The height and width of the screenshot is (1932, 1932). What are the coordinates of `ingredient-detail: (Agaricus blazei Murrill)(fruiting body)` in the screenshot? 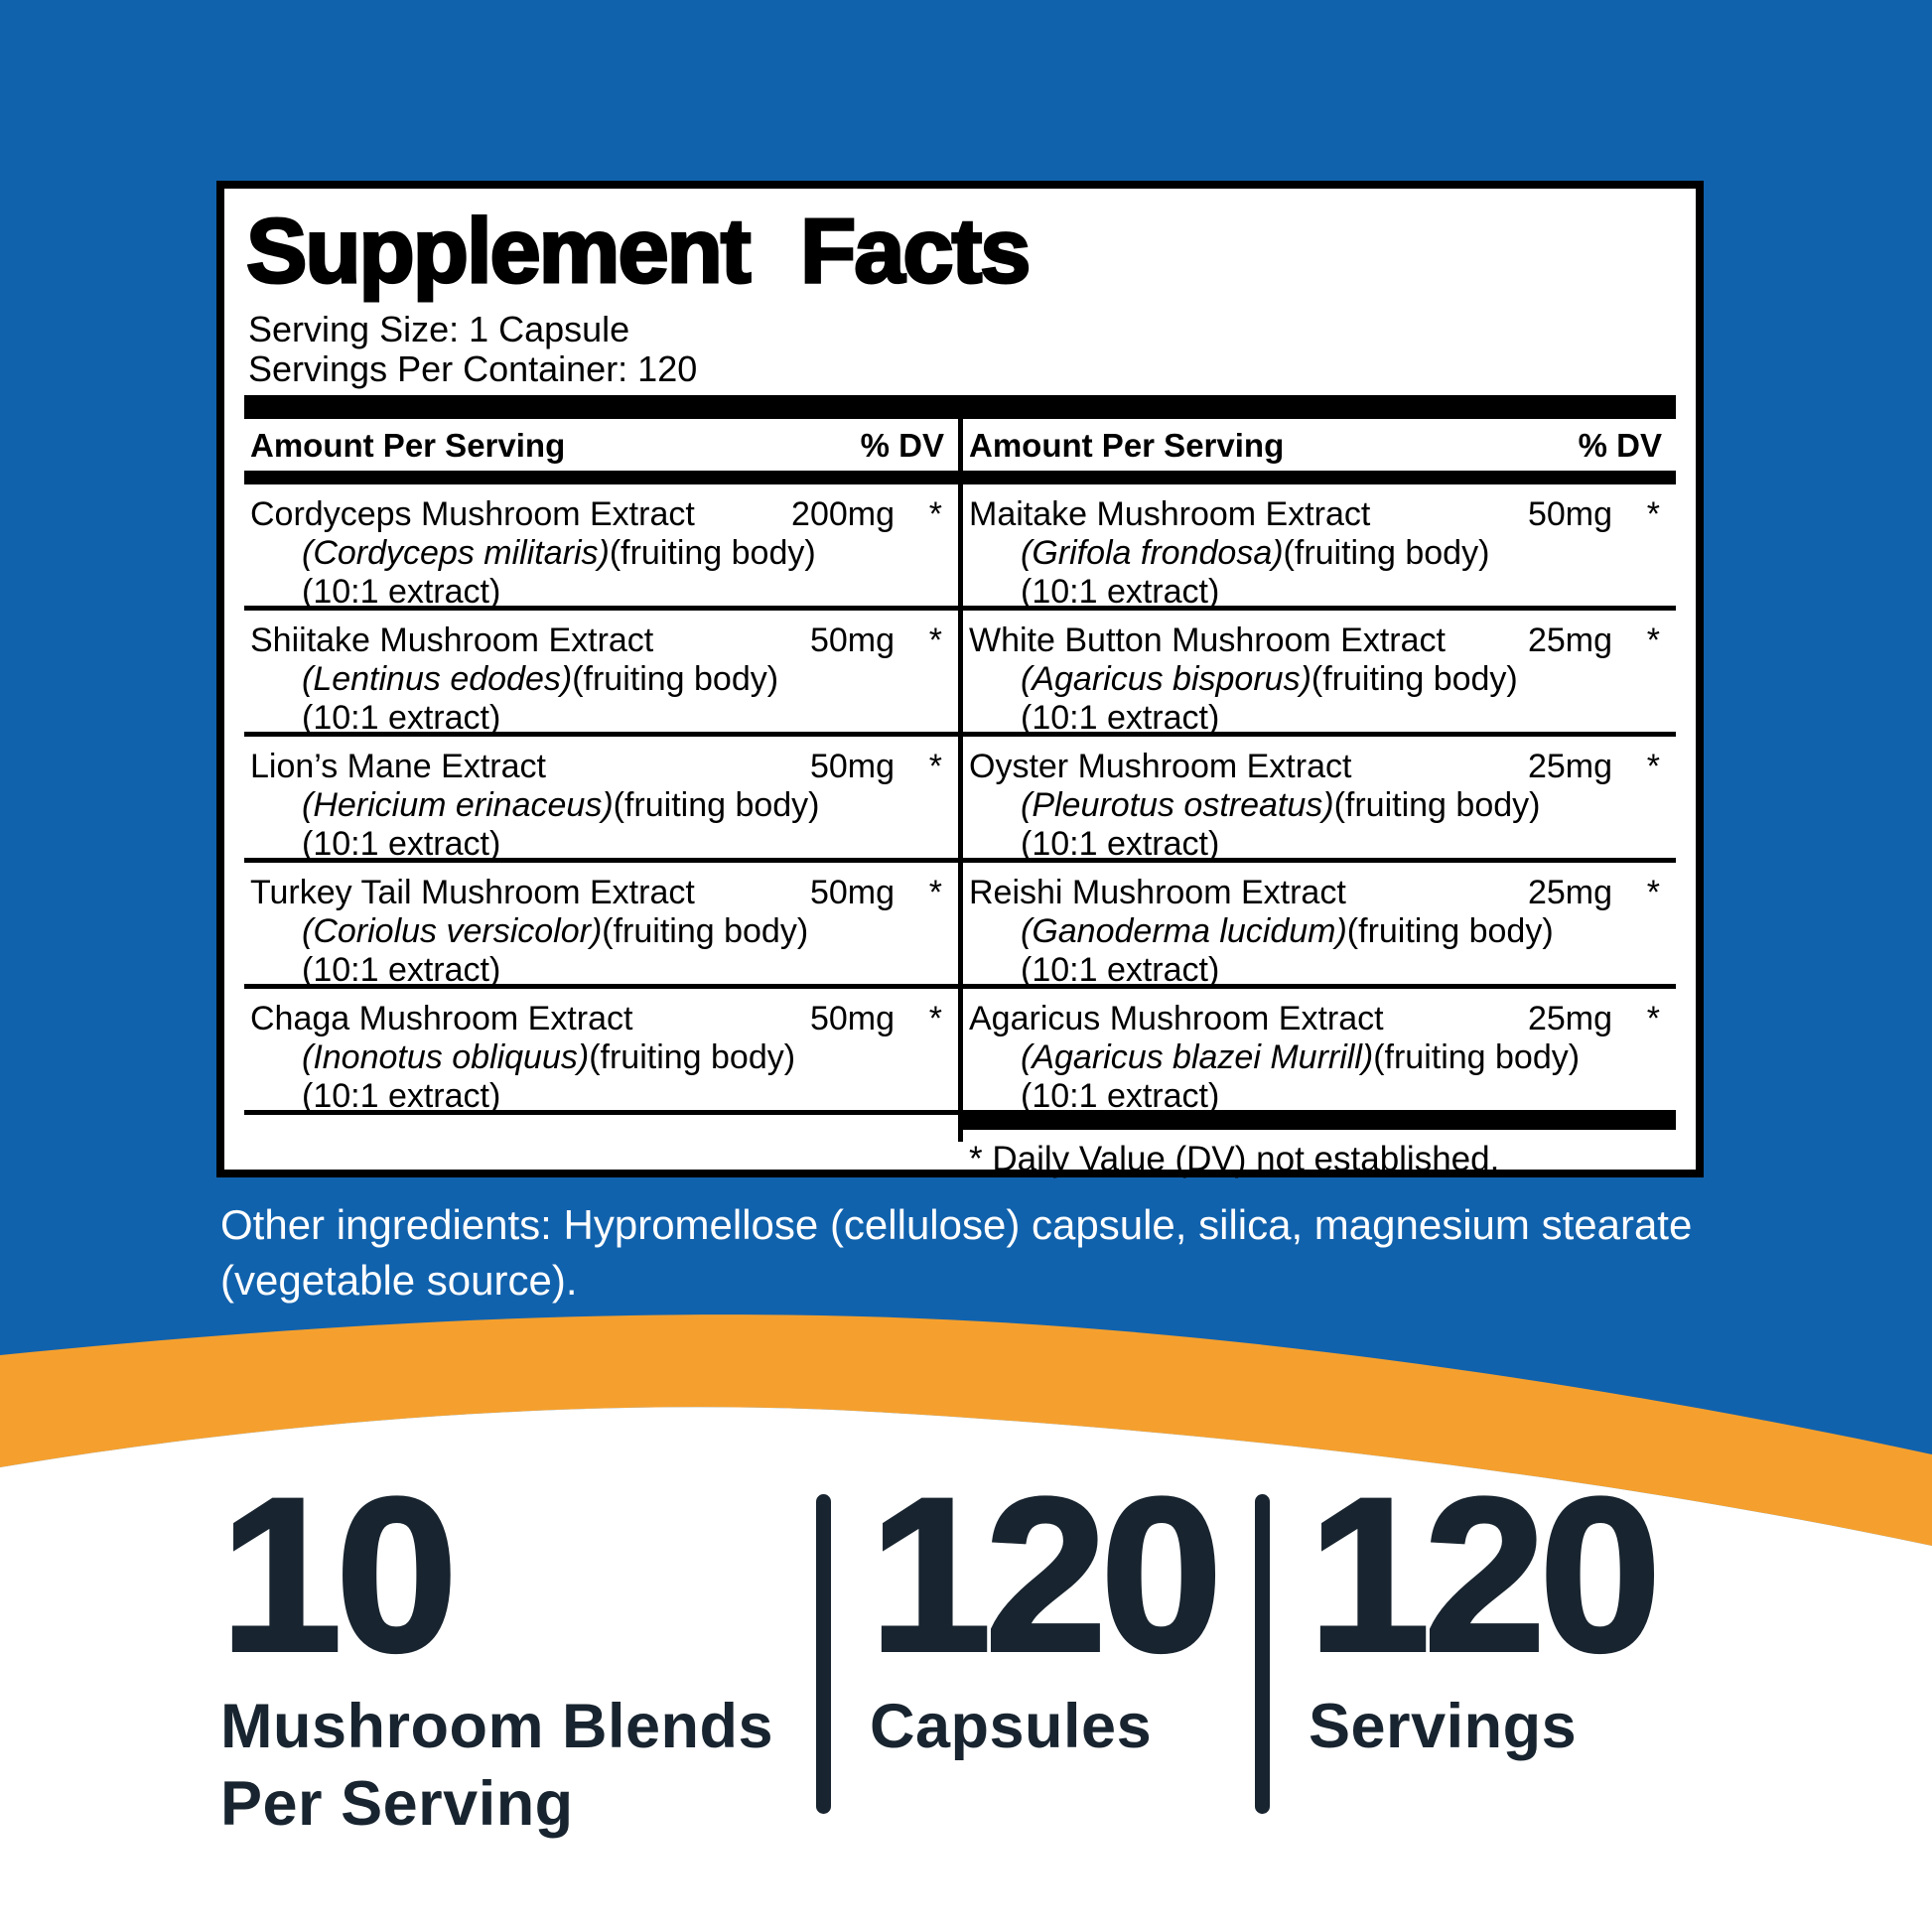 It's located at (1323, 1058).